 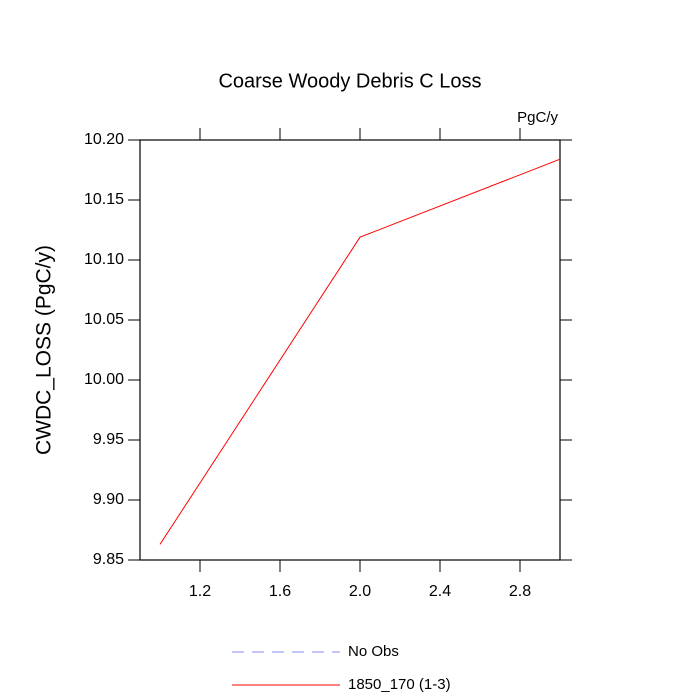 What do you see at coordinates (440, 591) in the screenshot?
I see `x-tick-label: 2.4` at bounding box center [440, 591].